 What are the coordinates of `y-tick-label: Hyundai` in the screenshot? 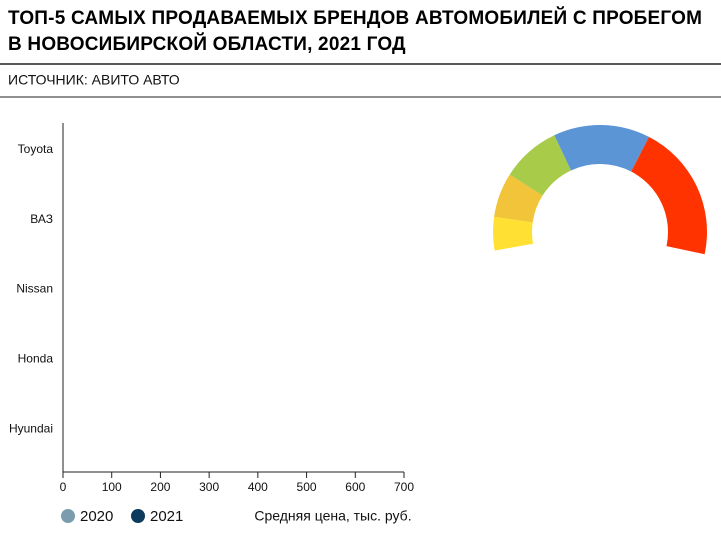 It's located at (31, 428).